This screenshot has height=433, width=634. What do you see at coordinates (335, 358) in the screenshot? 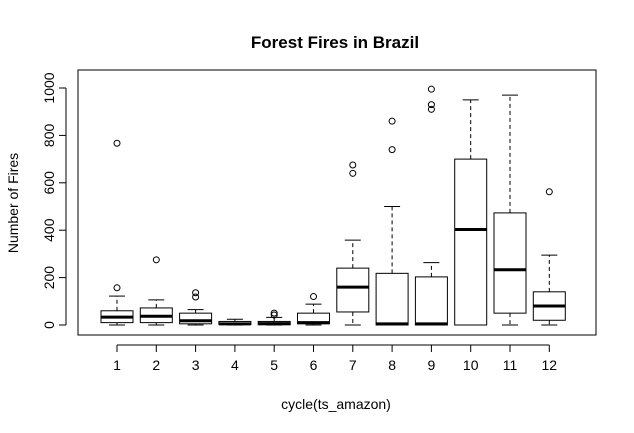
I see `x-axis: 1 2 3 4 5 6 7 8 9 10 11 12` at bounding box center [335, 358].